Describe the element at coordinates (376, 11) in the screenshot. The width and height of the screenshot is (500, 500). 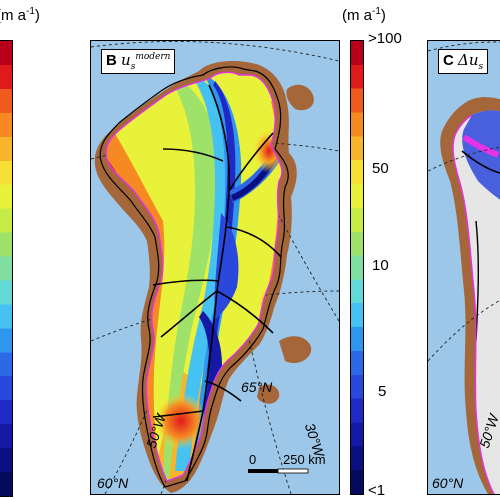
I see `unit-sup-mid: -1` at that location.